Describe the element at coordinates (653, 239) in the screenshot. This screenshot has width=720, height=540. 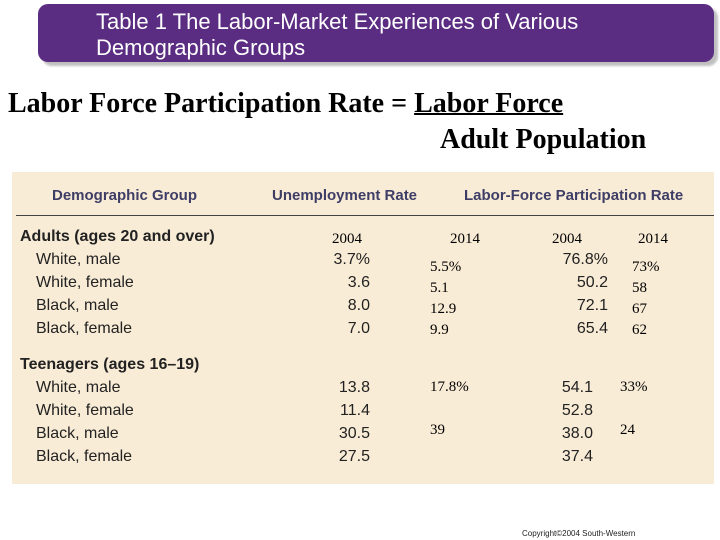
I see `year-label-participation-2014: 2014` at that location.